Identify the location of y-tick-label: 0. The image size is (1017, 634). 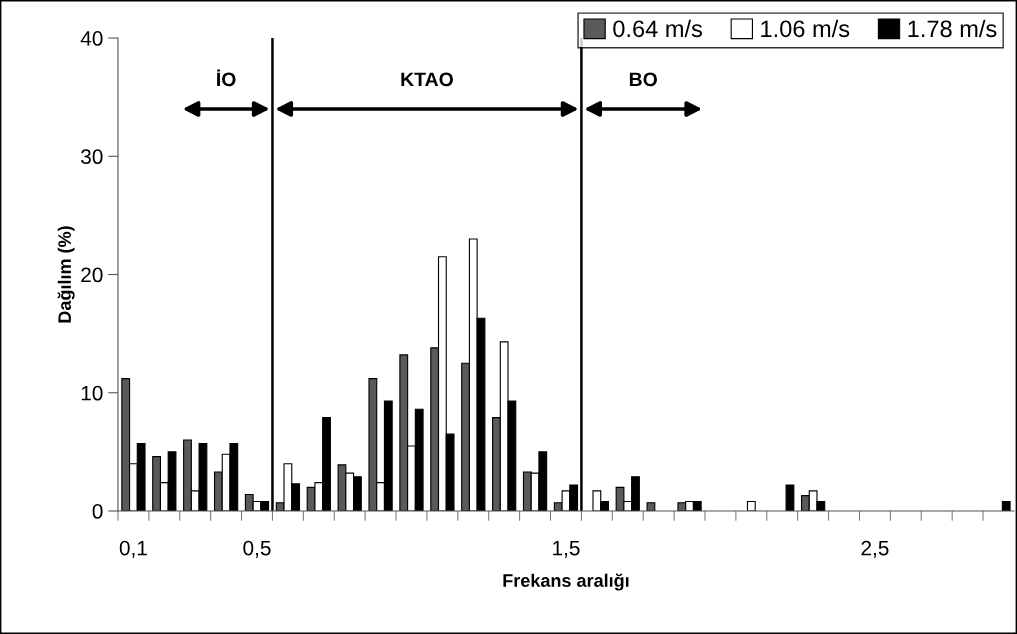
(97, 511).